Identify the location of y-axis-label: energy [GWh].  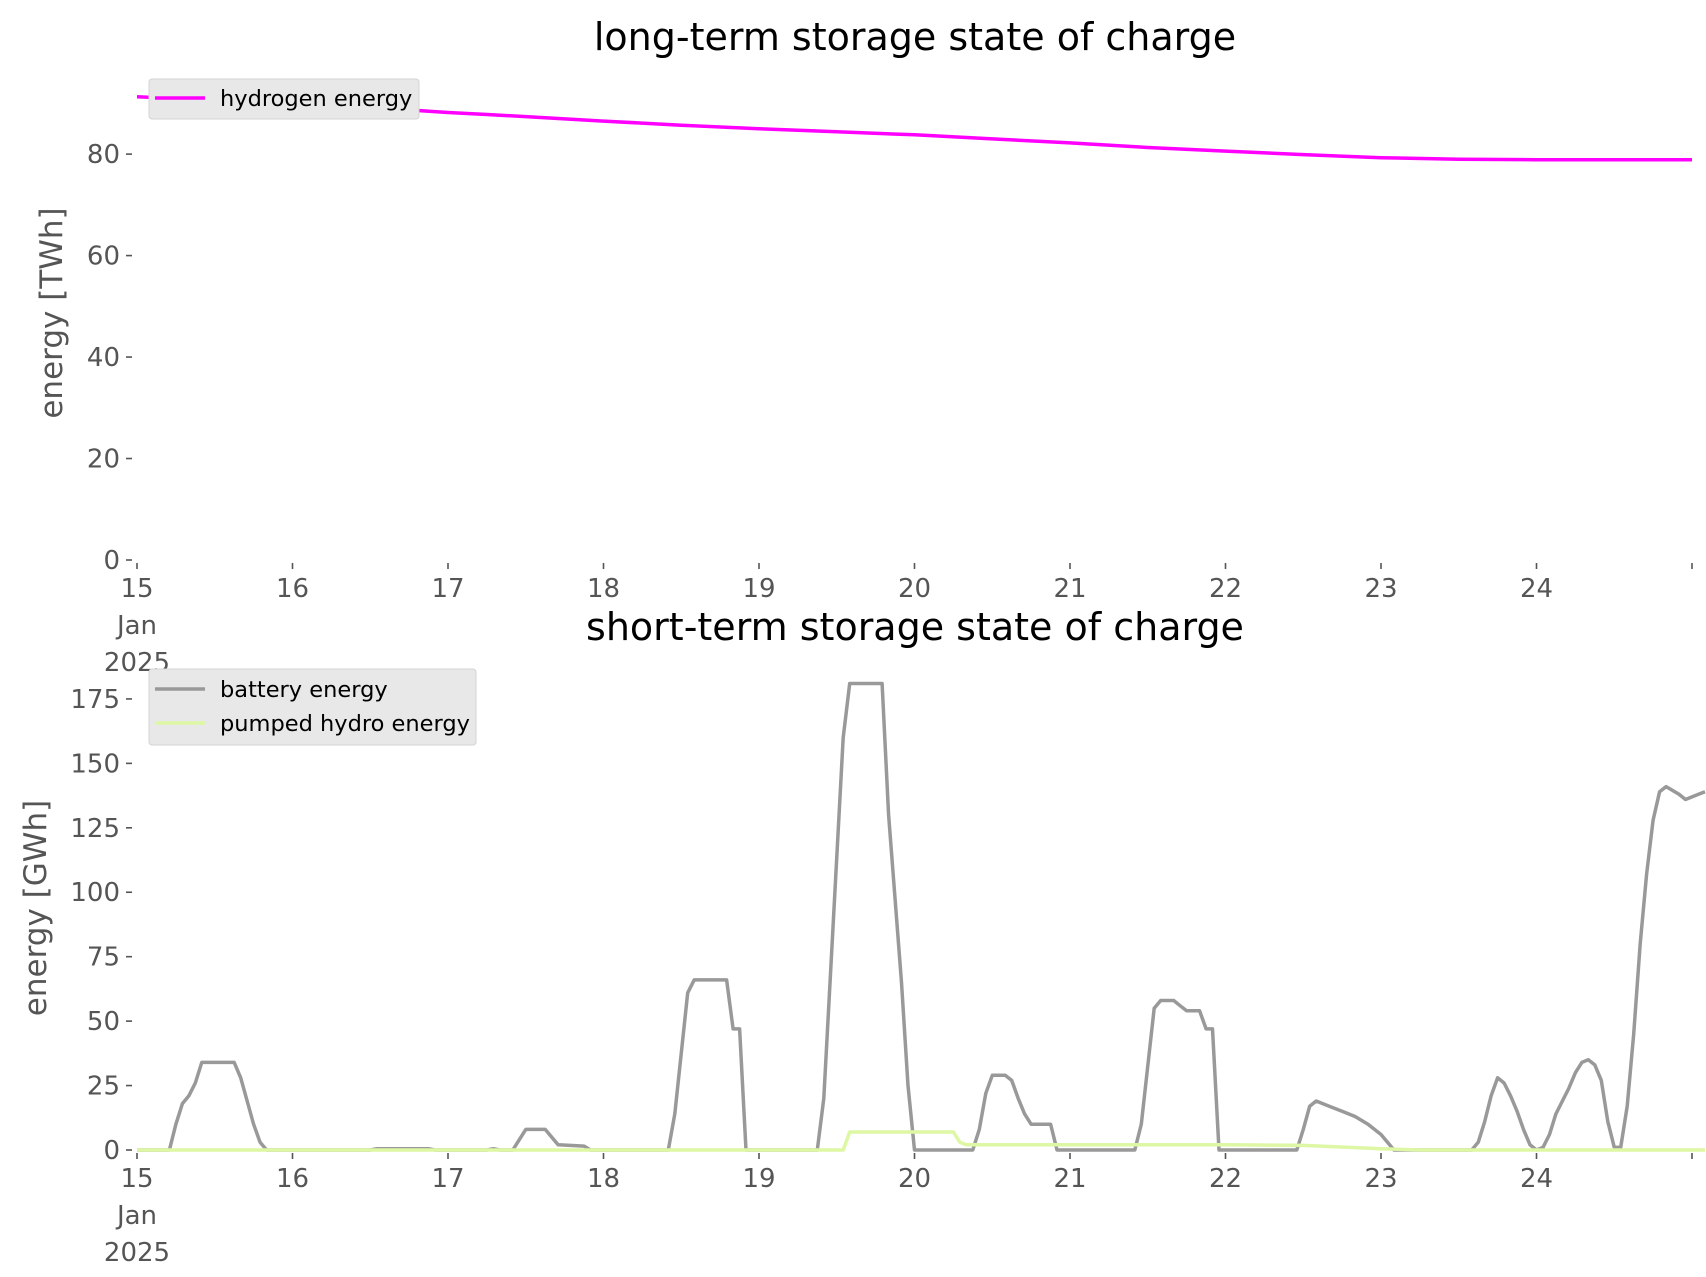
(36, 908).